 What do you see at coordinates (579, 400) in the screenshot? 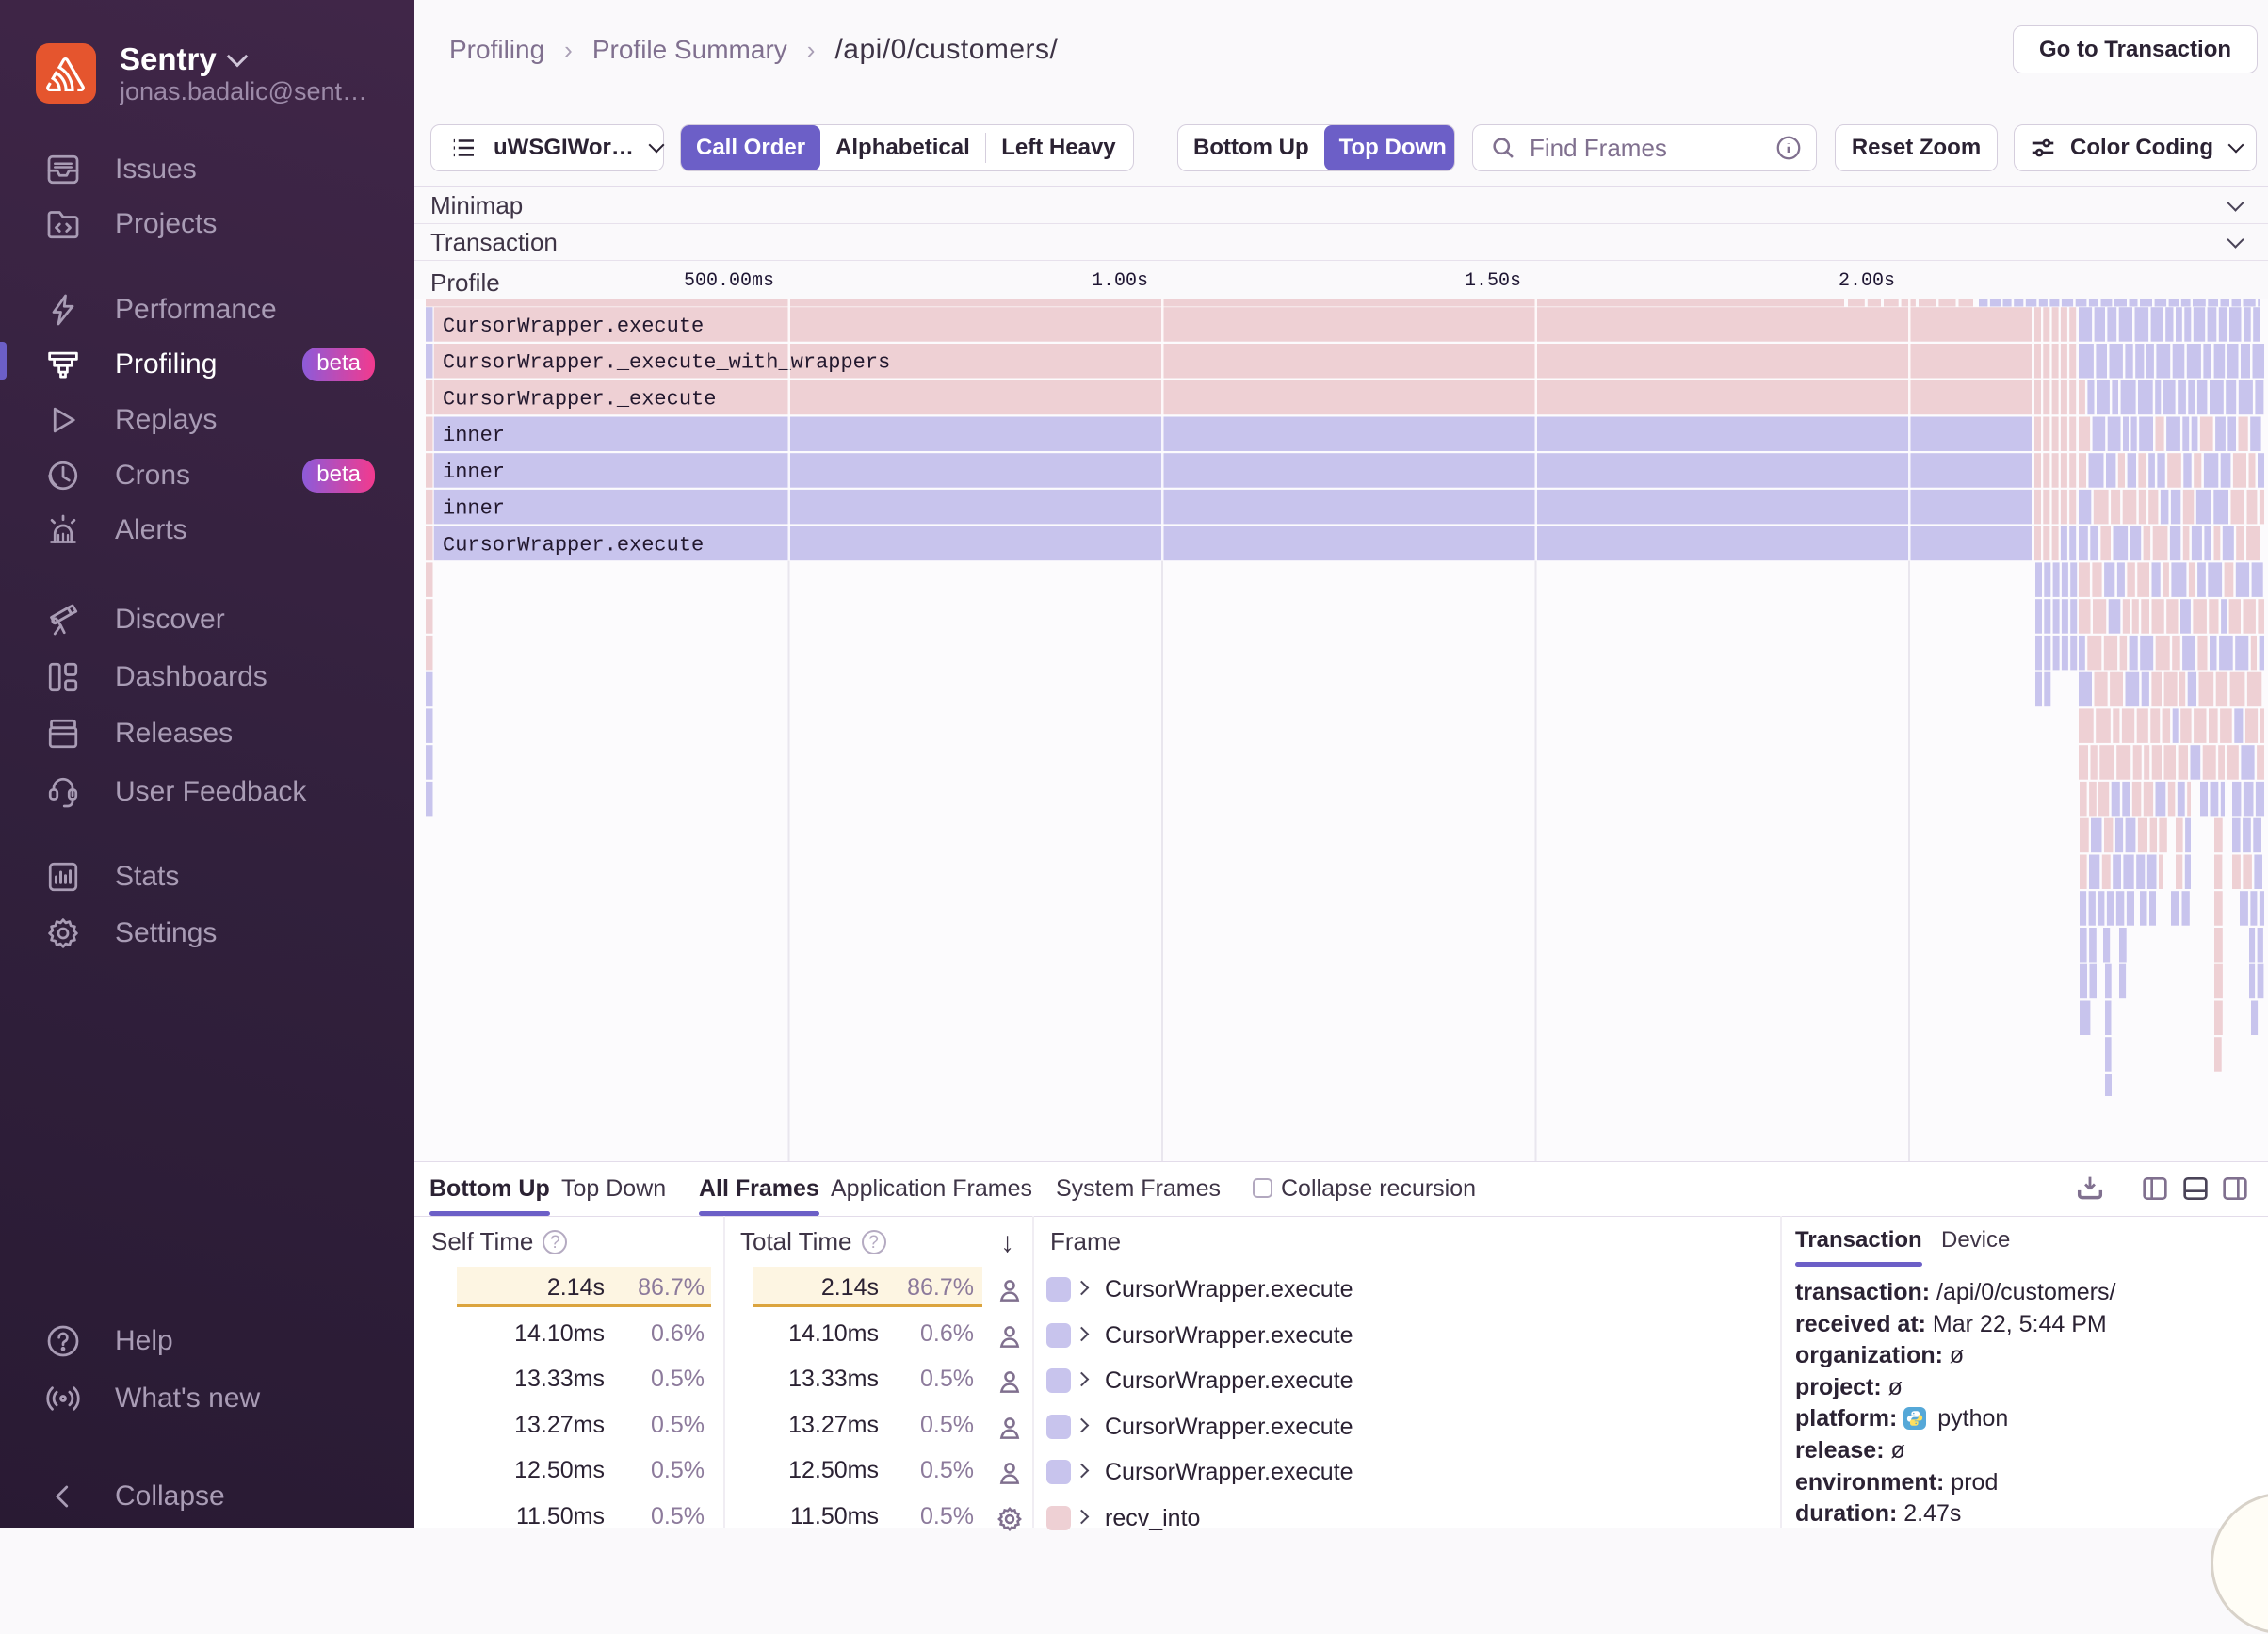
I see `svg-text: CursorWrapper._execute` at bounding box center [579, 400].